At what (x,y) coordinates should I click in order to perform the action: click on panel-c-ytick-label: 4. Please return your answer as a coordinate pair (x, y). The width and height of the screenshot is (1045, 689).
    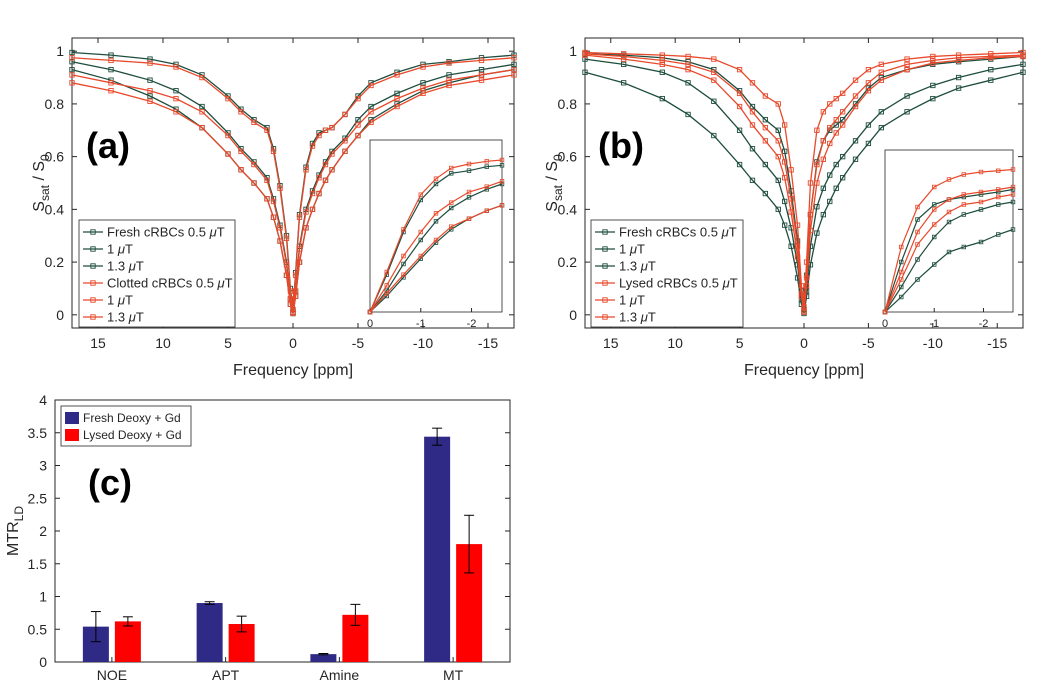
    Looking at the image, I should click on (43, 400).